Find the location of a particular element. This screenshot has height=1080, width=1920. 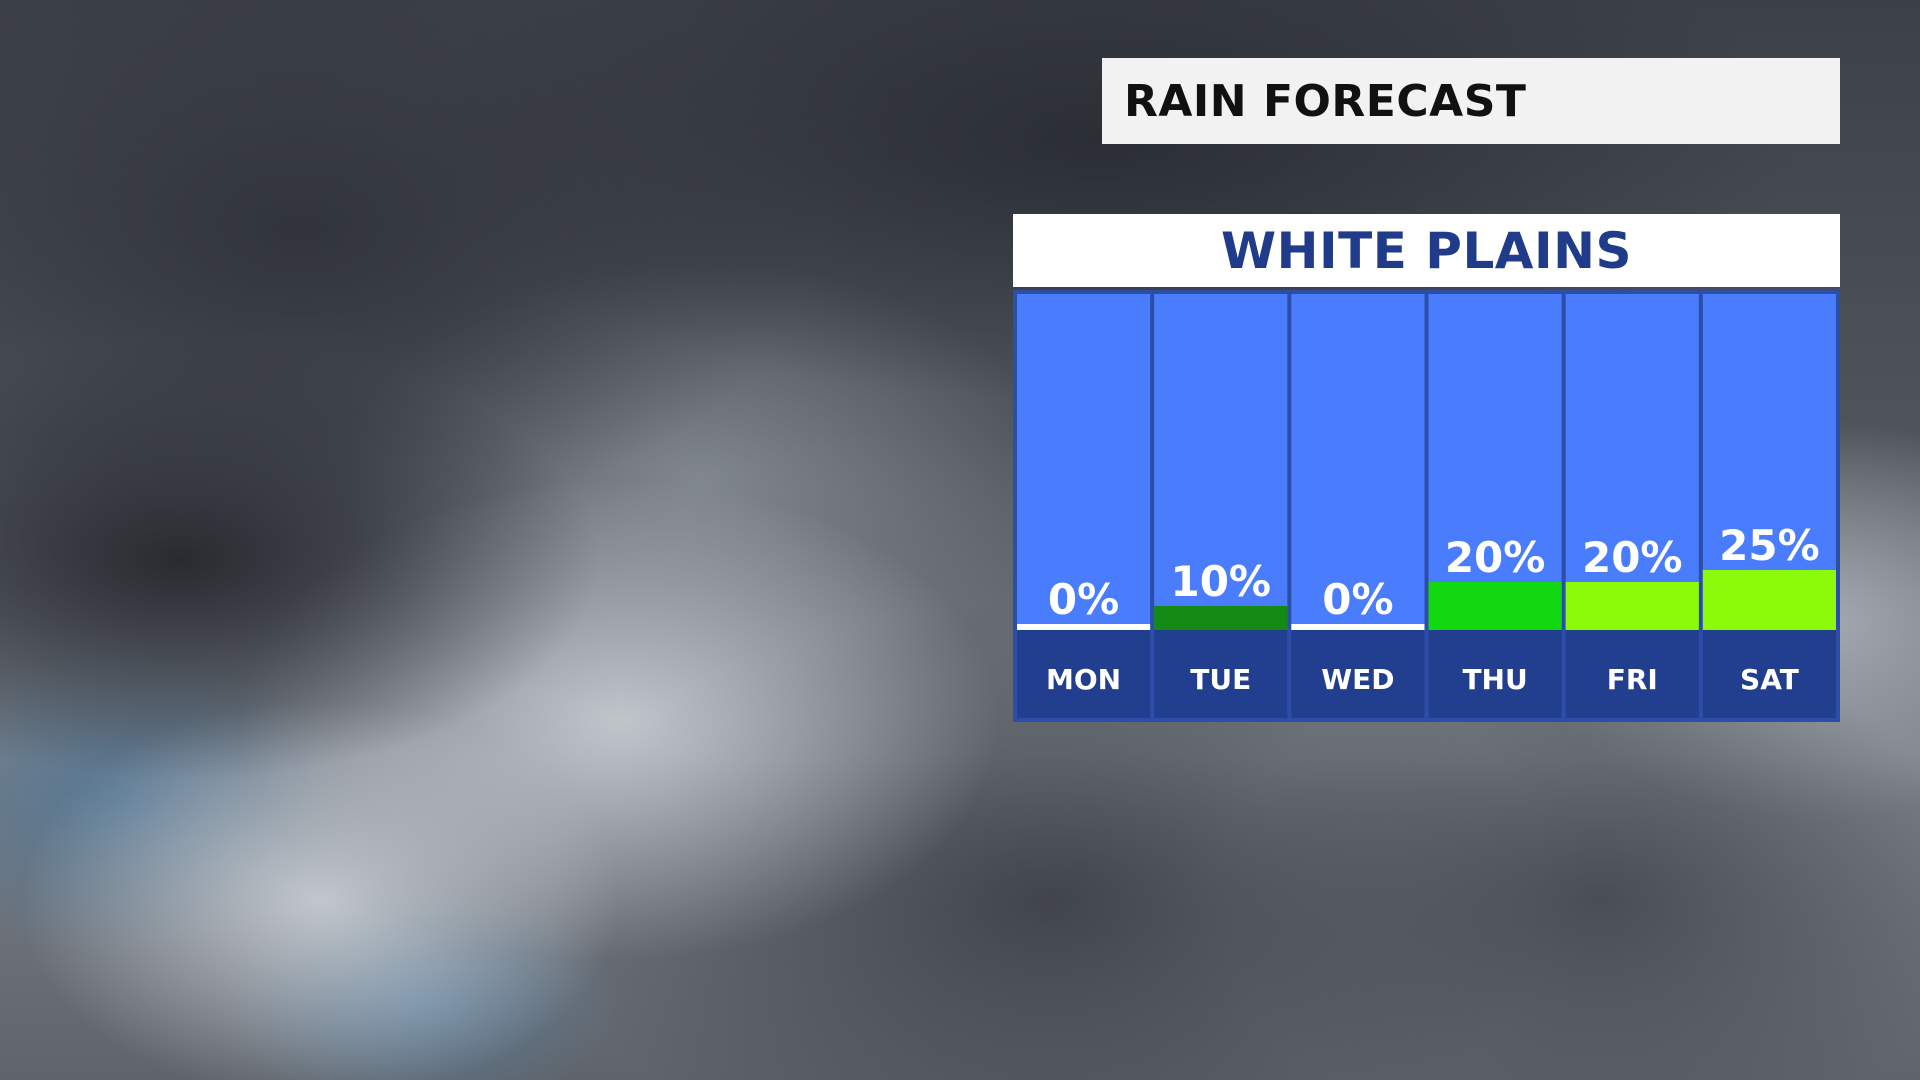

day-label-fri: FRI is located at coordinates (1632, 679).